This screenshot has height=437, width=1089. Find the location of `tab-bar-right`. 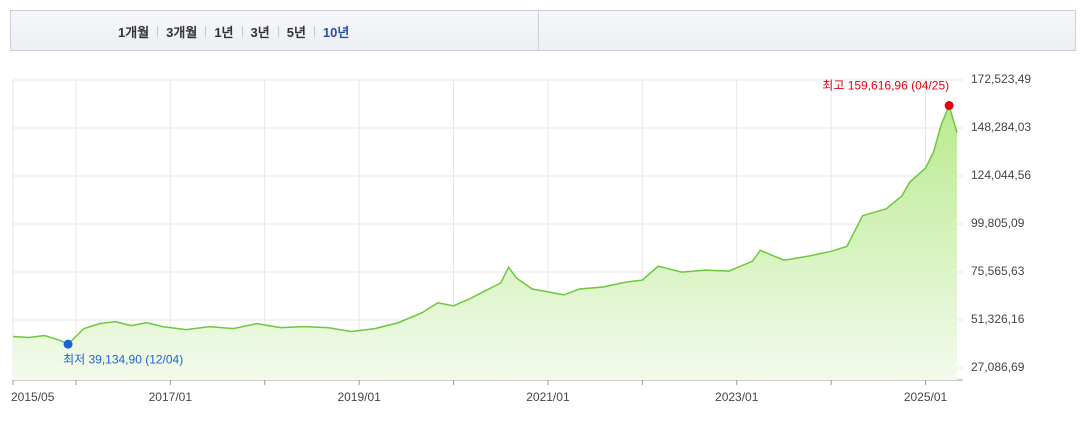

tab-bar-right is located at coordinates (538, 30).